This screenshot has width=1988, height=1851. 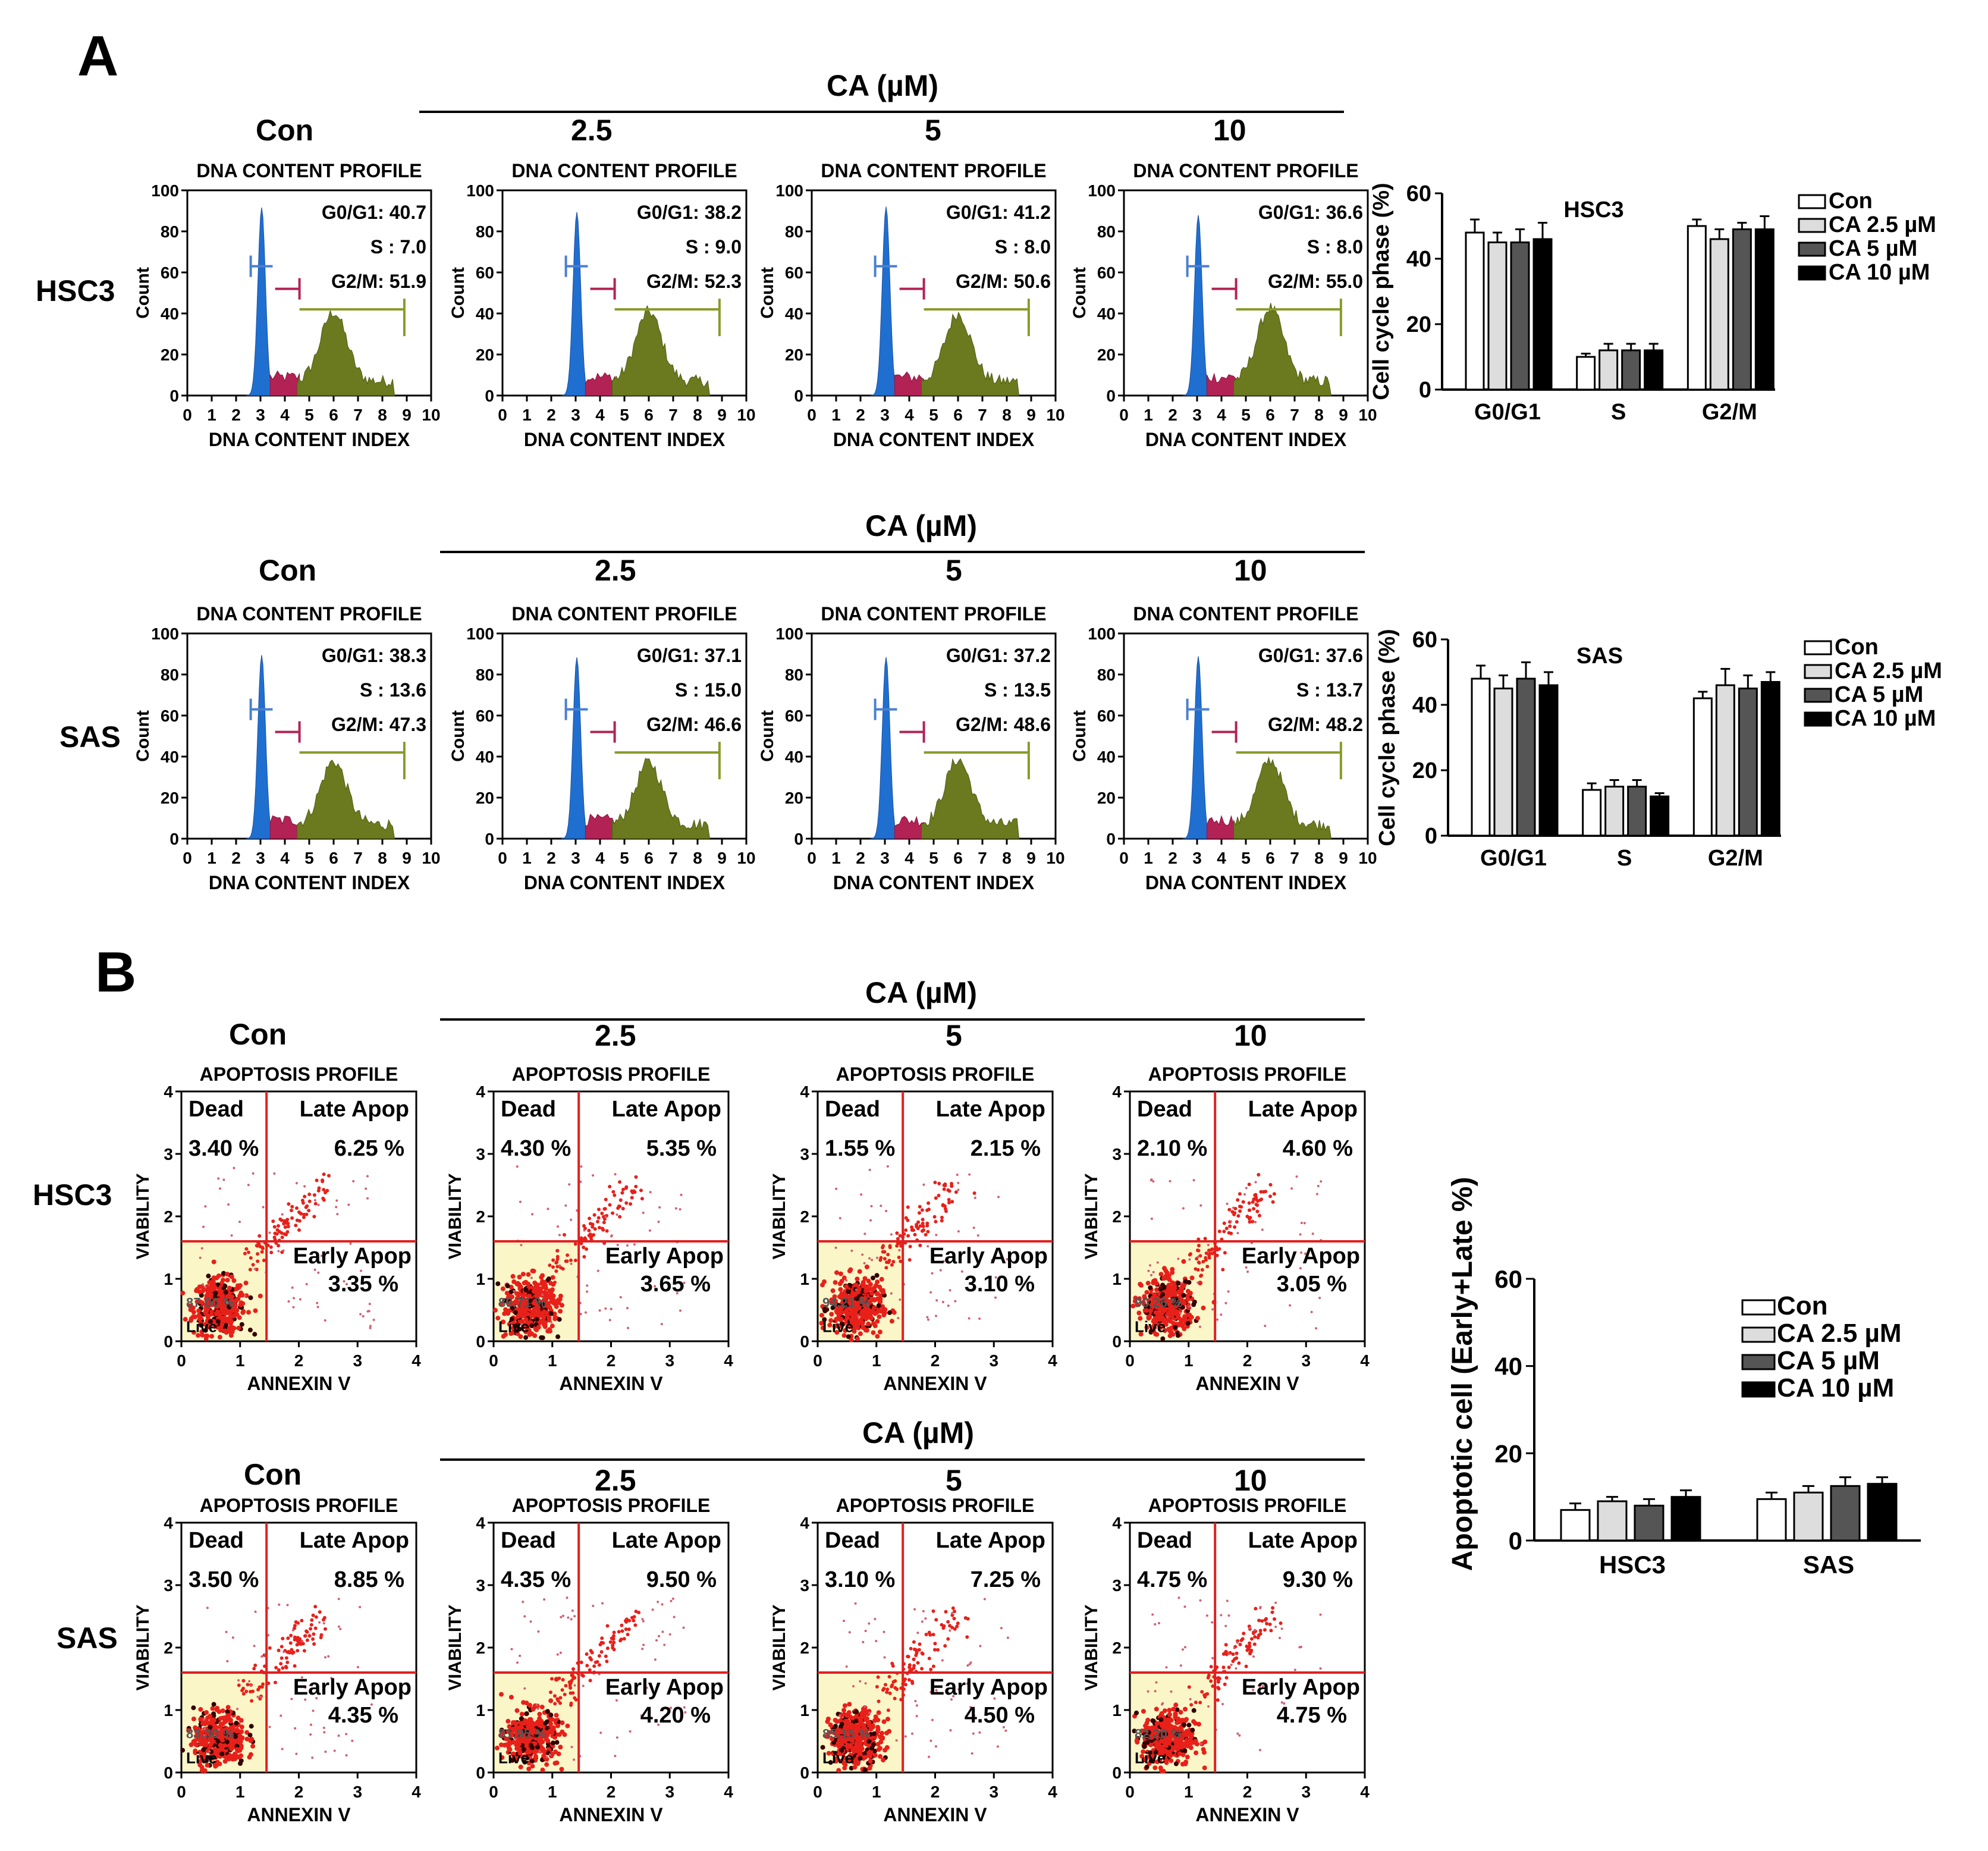 What do you see at coordinates (1055, 858) in the screenshot?
I see `x-tick-label: 10` at bounding box center [1055, 858].